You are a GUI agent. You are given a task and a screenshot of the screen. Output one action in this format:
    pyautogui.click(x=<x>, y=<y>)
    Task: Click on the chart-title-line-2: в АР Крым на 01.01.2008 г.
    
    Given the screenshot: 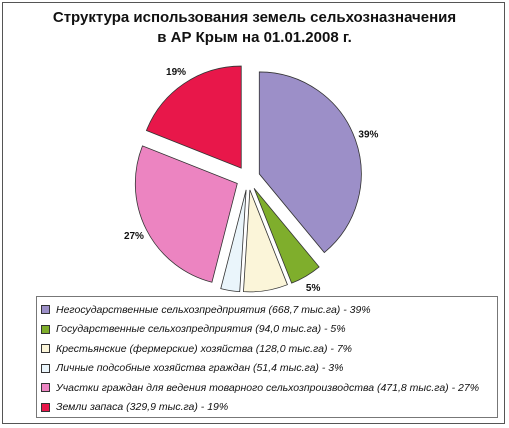 What is the action you would take?
    pyautogui.click(x=254, y=37)
    